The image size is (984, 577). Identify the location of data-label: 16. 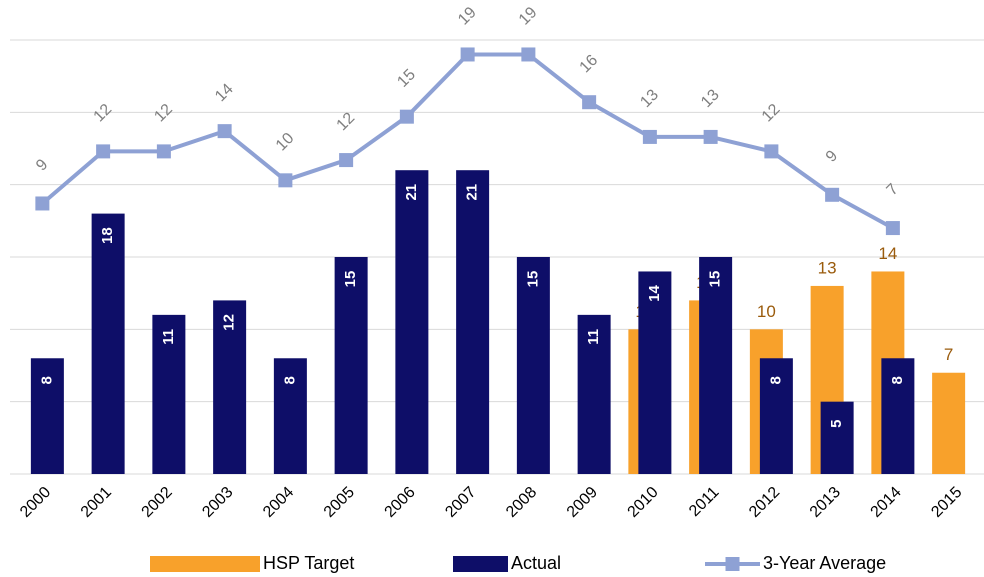
(589, 64).